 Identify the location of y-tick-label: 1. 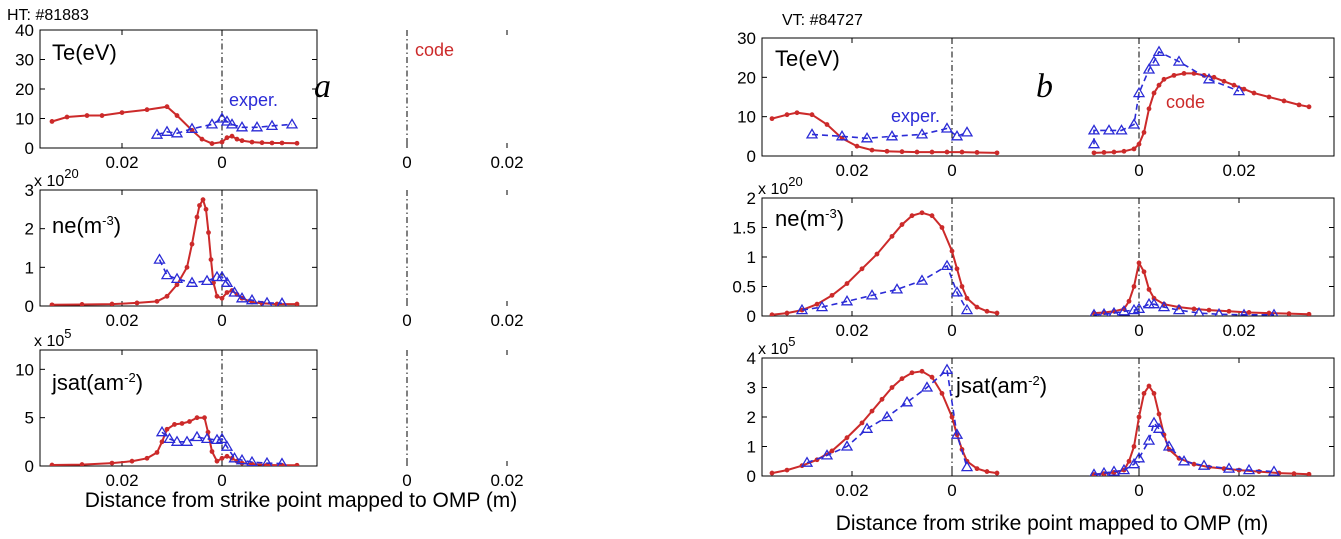
(29, 267).